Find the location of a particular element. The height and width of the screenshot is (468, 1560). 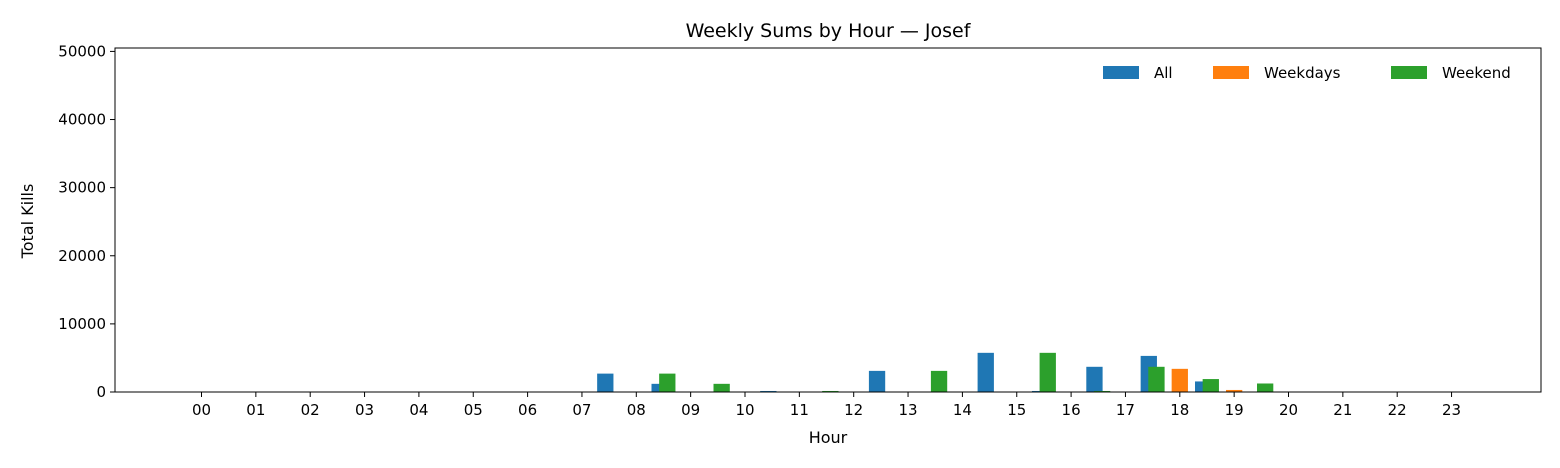

legend-item-weekend: Weekend is located at coordinates (1451, 73).